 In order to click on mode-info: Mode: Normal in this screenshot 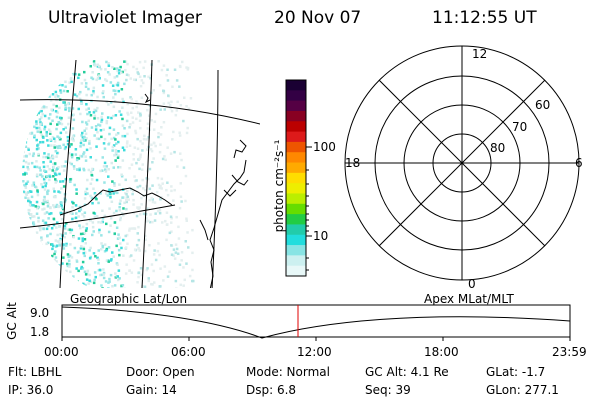, I will do `click(288, 372)`.